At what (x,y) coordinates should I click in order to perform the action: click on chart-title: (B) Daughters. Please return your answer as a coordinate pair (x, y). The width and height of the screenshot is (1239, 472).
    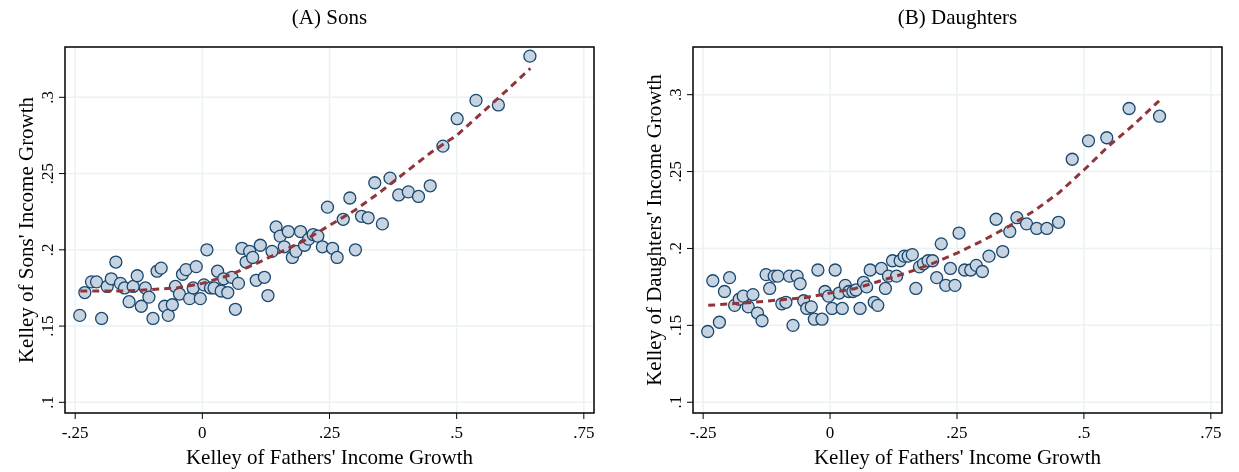
    Looking at the image, I should click on (957, 17).